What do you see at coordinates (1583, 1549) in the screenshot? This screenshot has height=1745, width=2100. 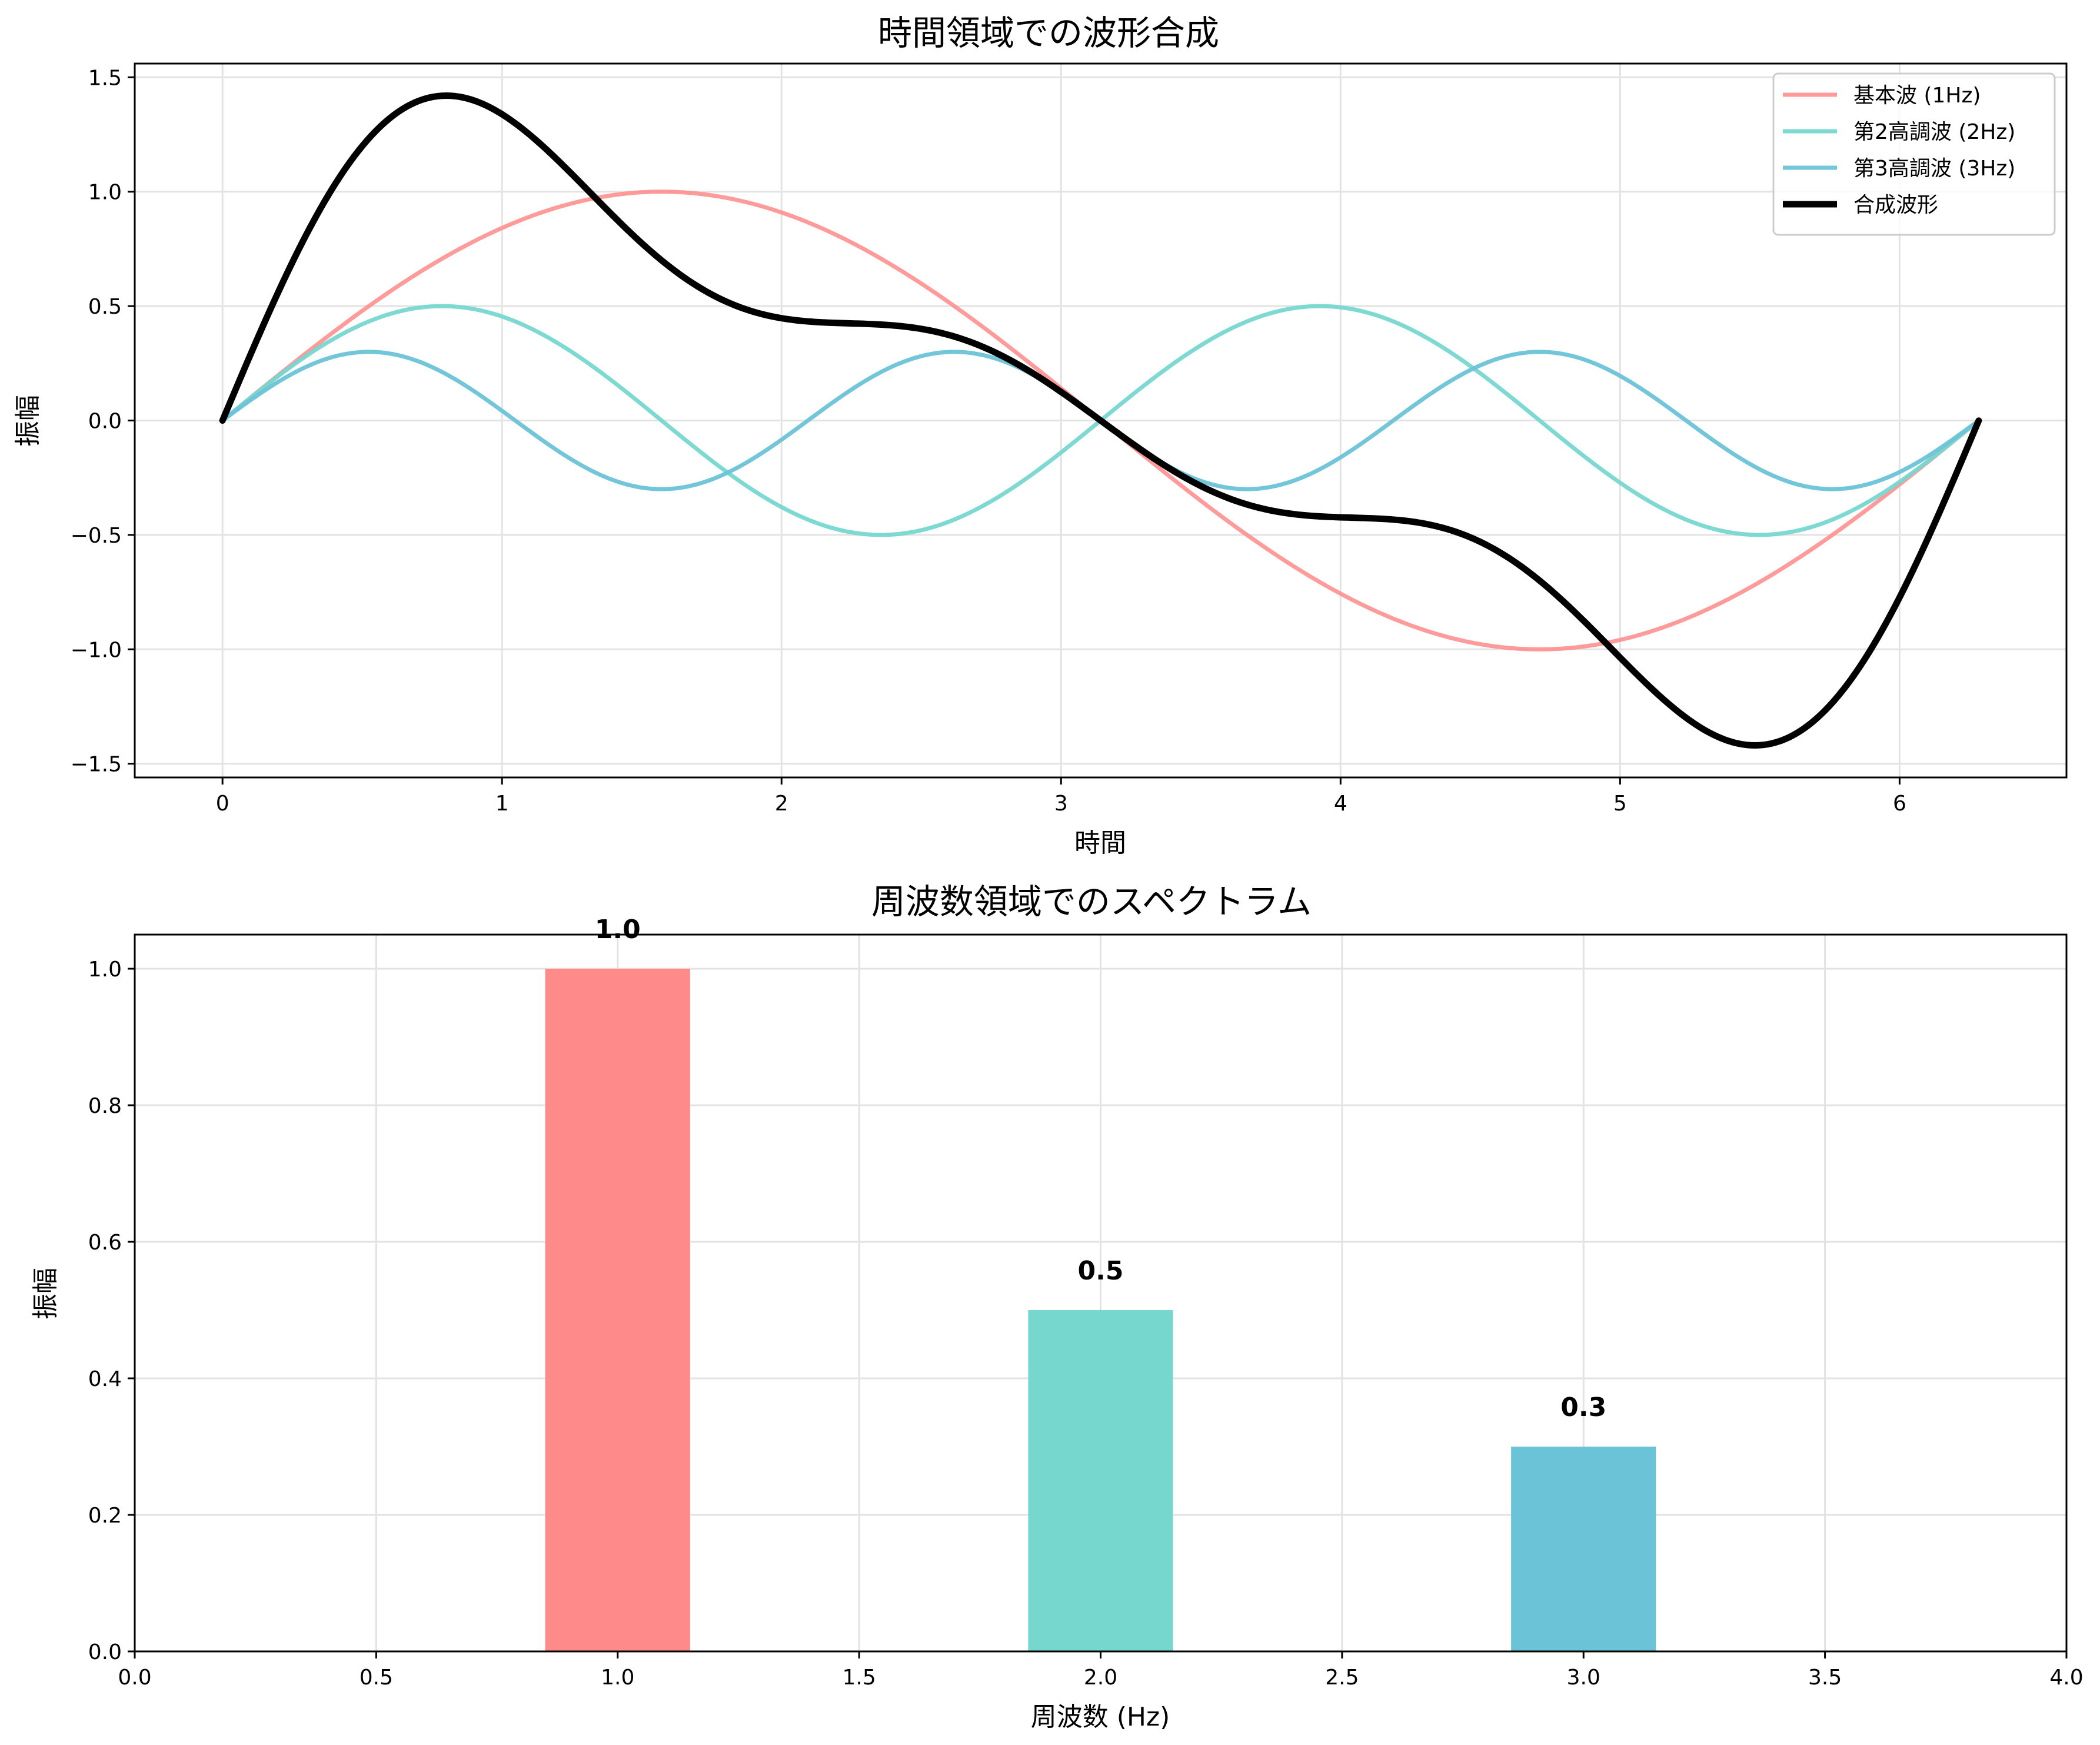 I see `spectrum-bar-3hz` at bounding box center [1583, 1549].